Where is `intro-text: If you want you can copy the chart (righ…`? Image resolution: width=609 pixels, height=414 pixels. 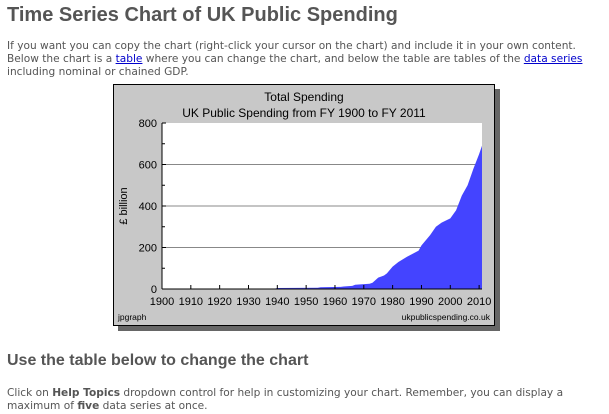 intro-text: If you want you can copy the chart (righ… is located at coordinates (291, 52).